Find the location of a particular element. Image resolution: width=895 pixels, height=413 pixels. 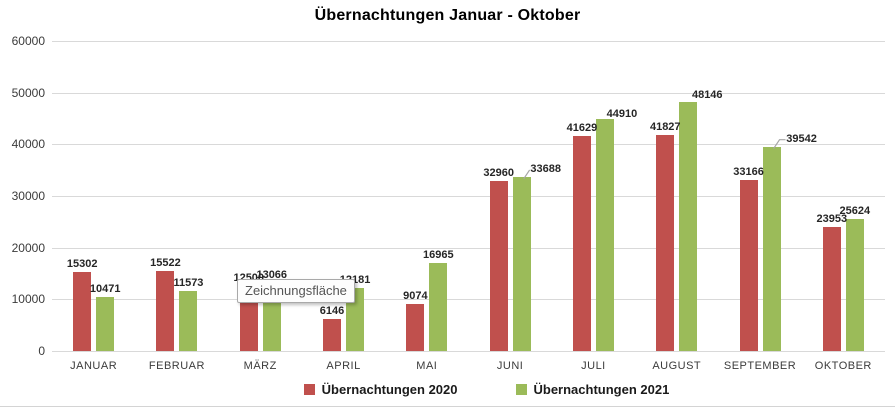

legend-item-2020: Übernachtungen 2020 is located at coordinates (380, 389).